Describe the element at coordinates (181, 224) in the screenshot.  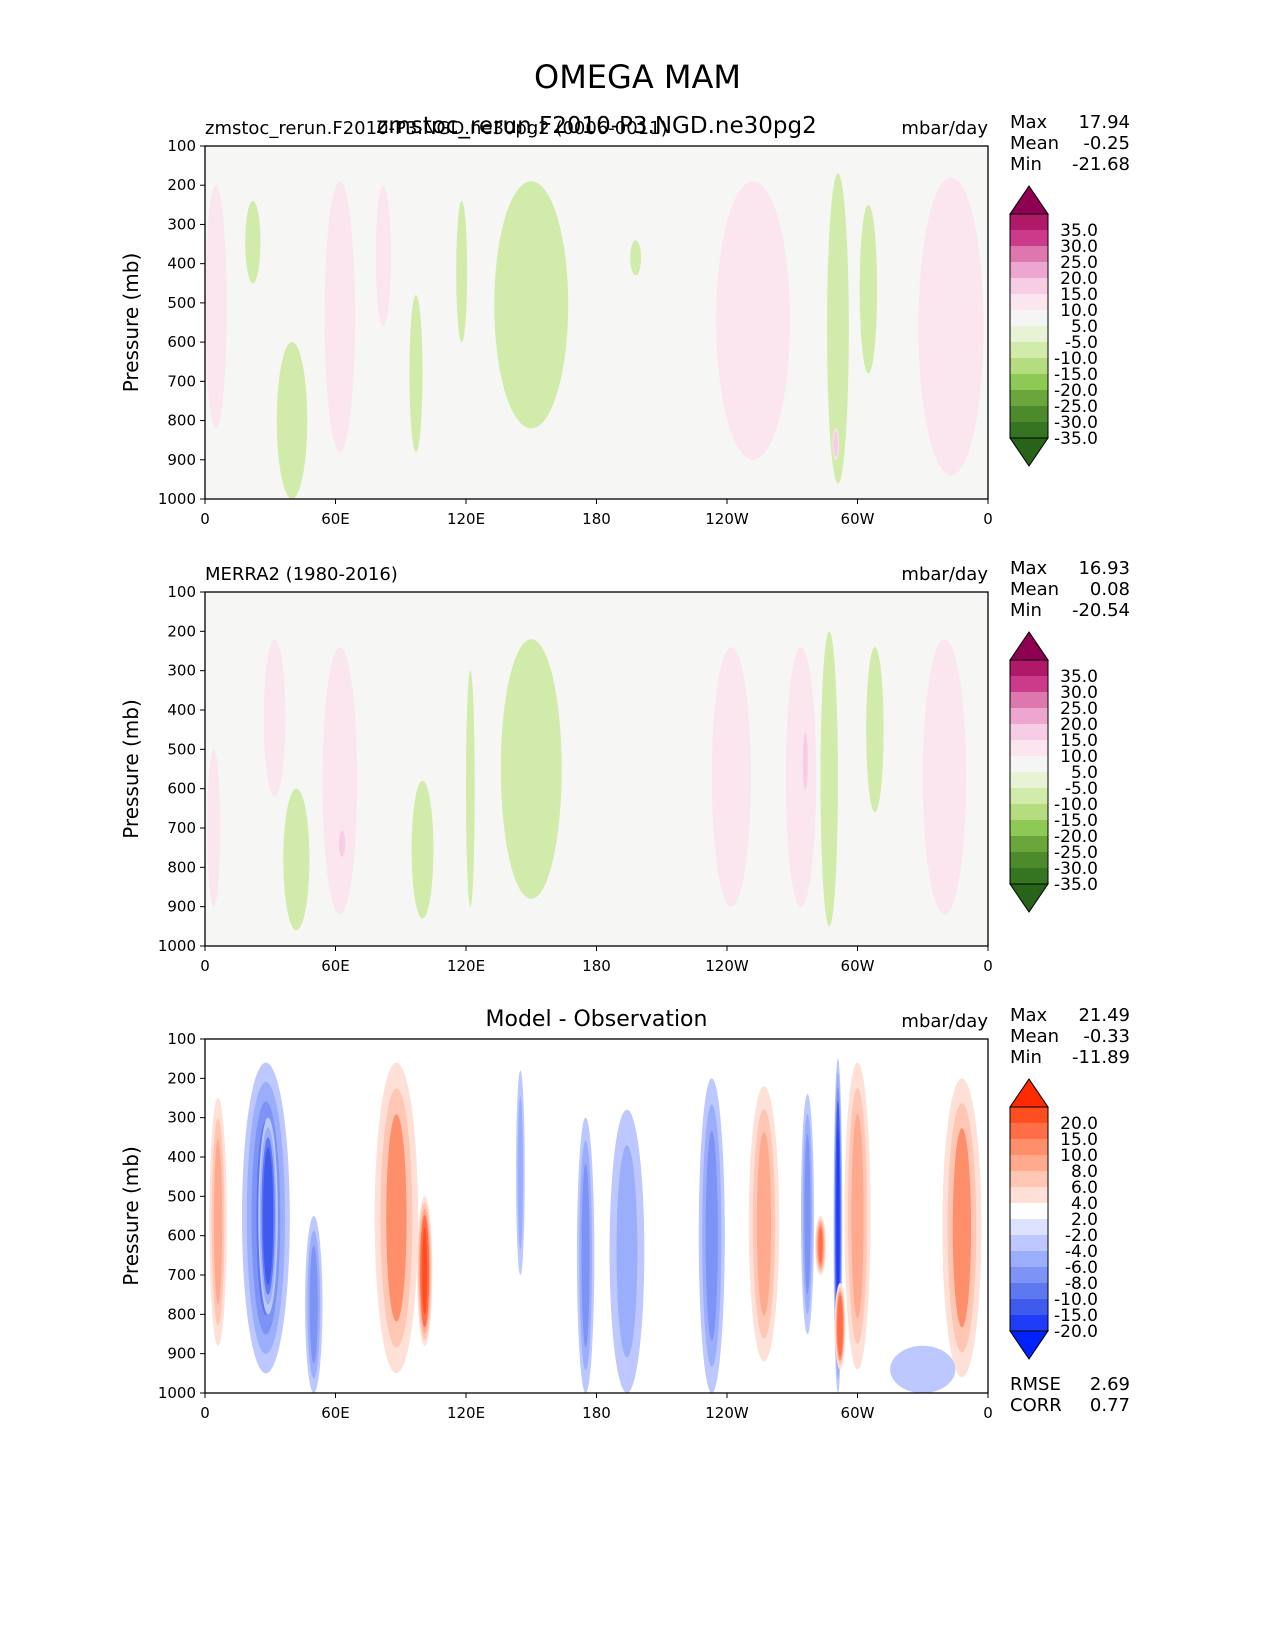
I see `y-tick-label: 300` at that location.